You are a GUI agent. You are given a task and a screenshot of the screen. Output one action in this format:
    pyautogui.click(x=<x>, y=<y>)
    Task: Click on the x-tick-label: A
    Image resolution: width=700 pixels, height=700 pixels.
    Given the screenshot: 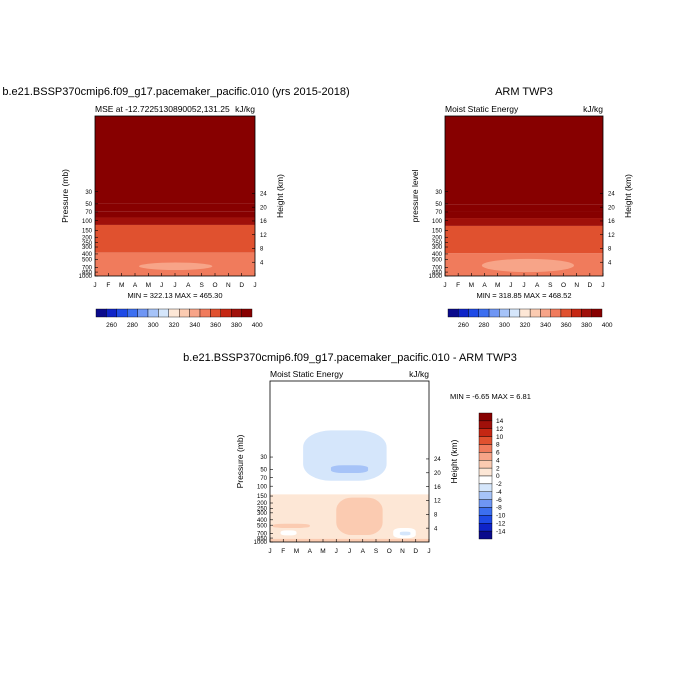 What is the action you would take?
    pyautogui.click(x=135, y=285)
    